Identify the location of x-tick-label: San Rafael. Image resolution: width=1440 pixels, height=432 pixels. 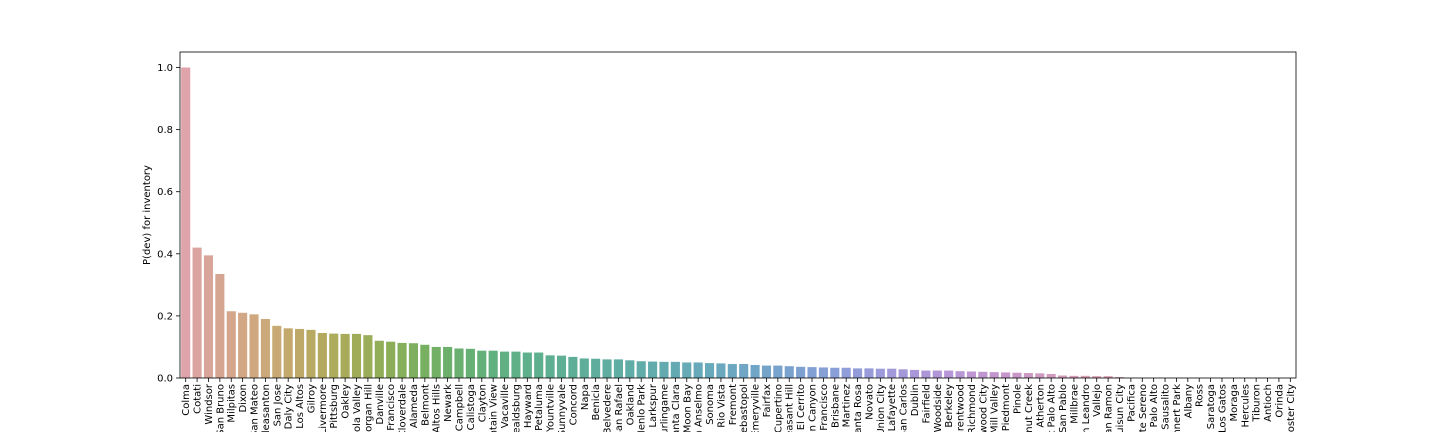
(619, 408).